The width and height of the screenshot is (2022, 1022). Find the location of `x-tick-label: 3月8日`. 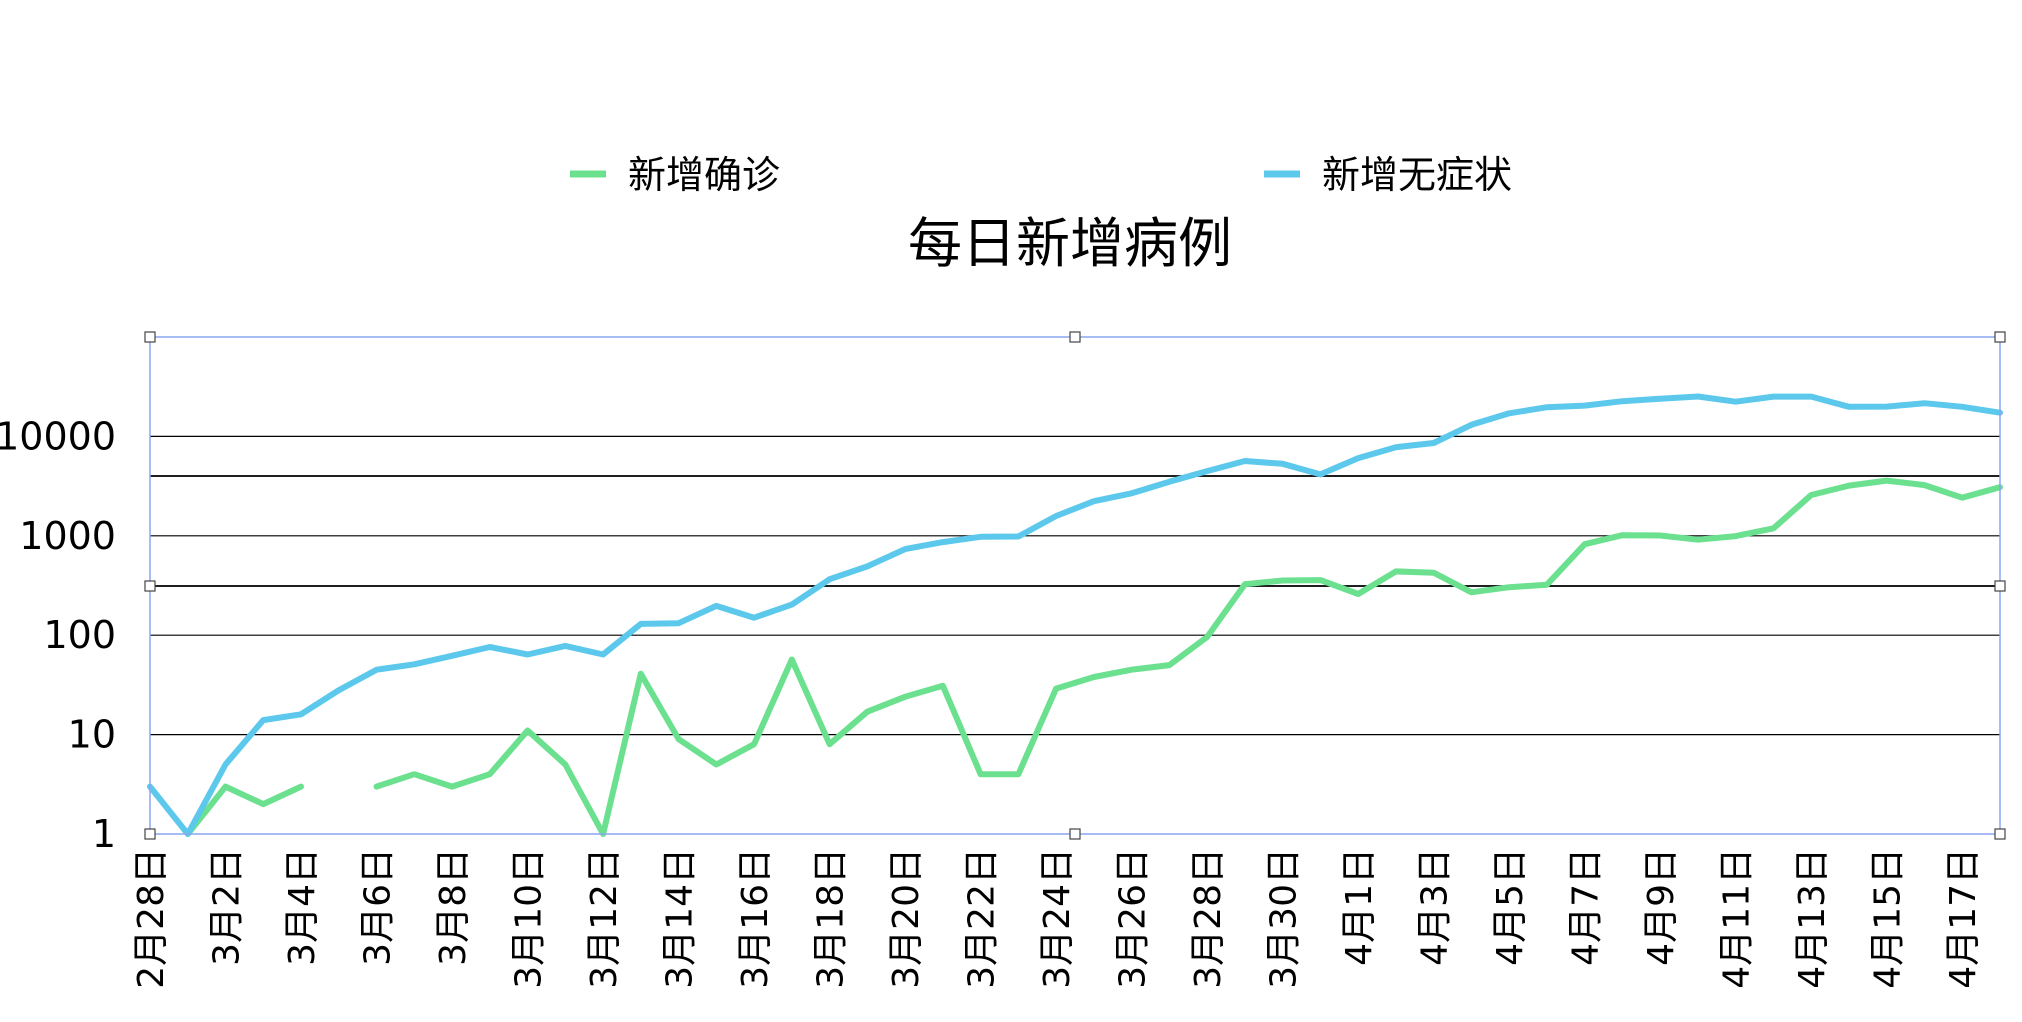

x-tick-label: 3月8日 is located at coordinates (453, 907).